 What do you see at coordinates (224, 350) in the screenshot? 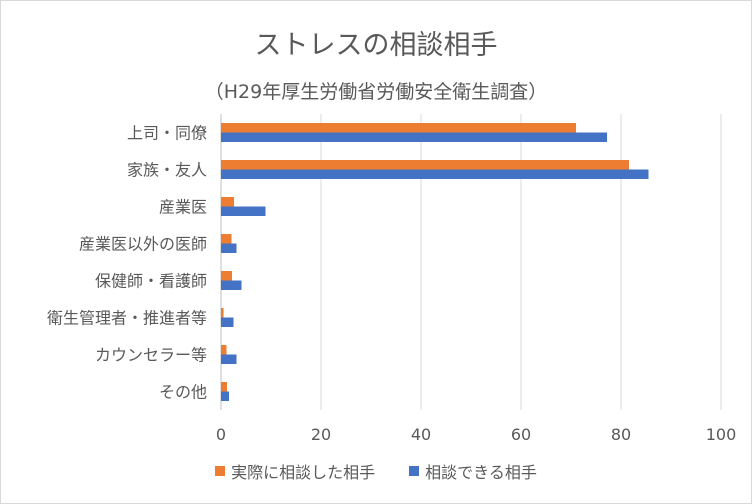
I see `bar-series0-cat6` at bounding box center [224, 350].